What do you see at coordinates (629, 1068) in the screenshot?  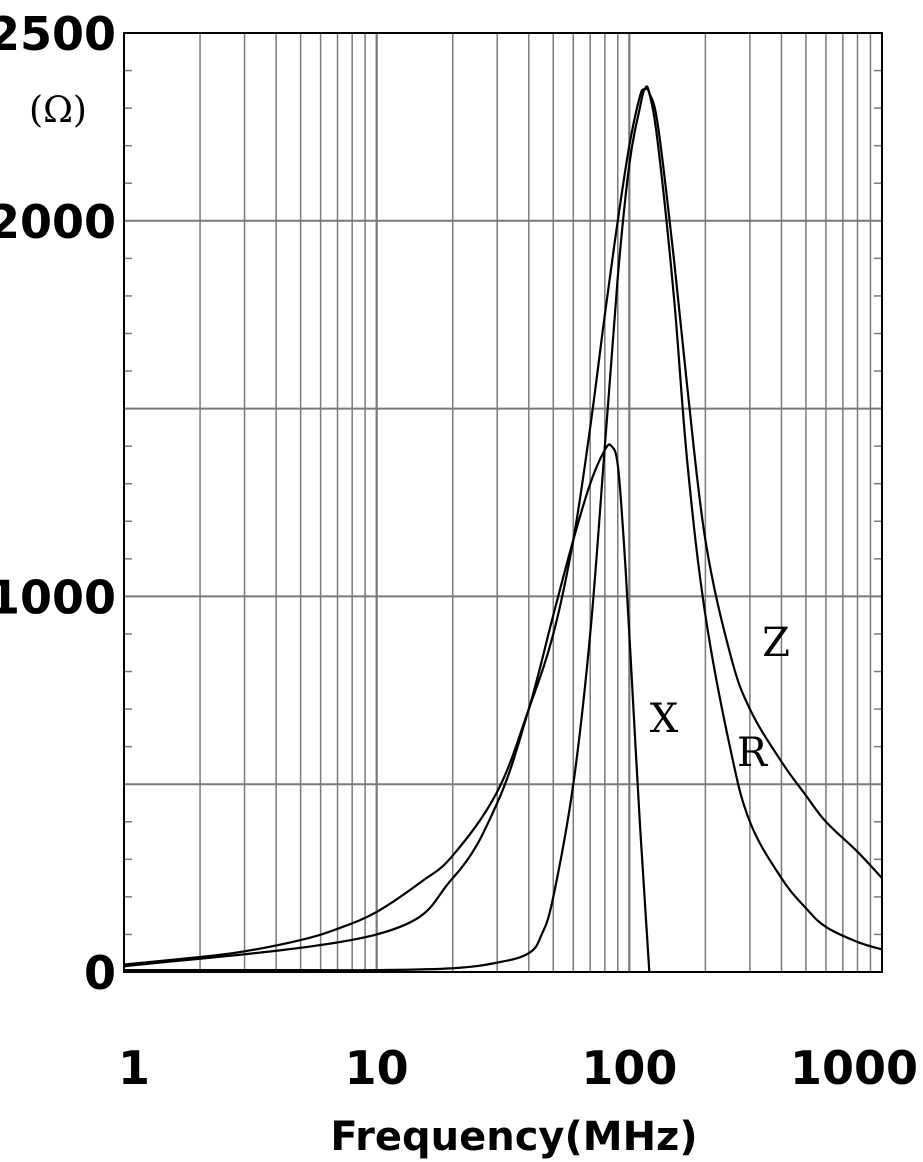 I see `x-tick-label: 100` at bounding box center [629, 1068].